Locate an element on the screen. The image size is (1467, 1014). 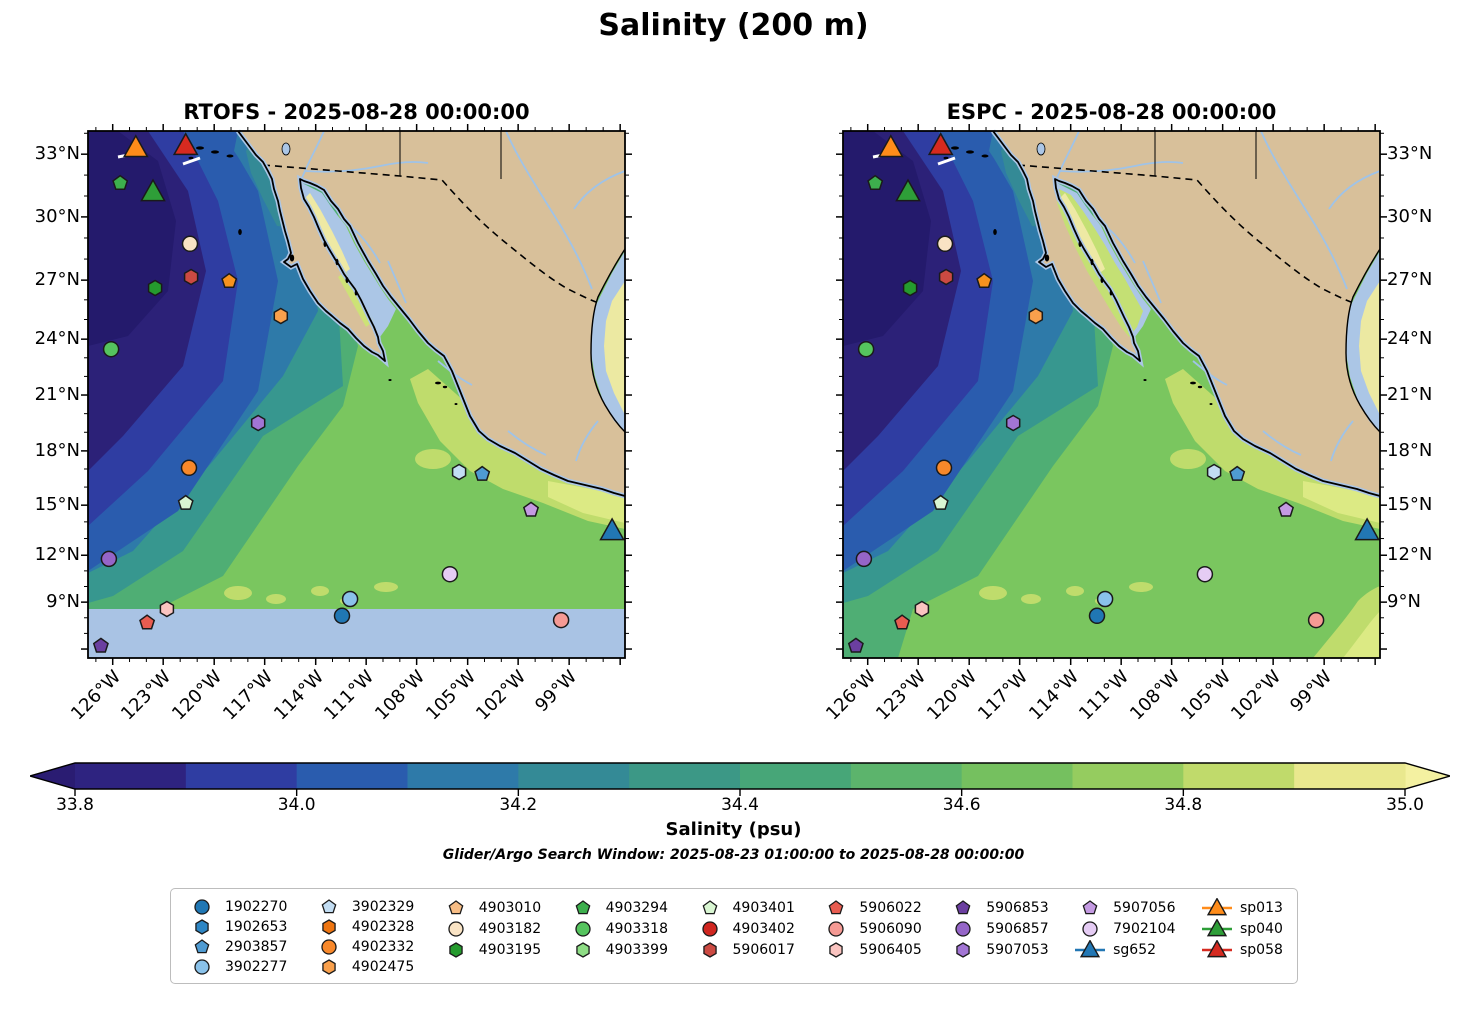
marker-sg652 is located at coordinates (612, 529).